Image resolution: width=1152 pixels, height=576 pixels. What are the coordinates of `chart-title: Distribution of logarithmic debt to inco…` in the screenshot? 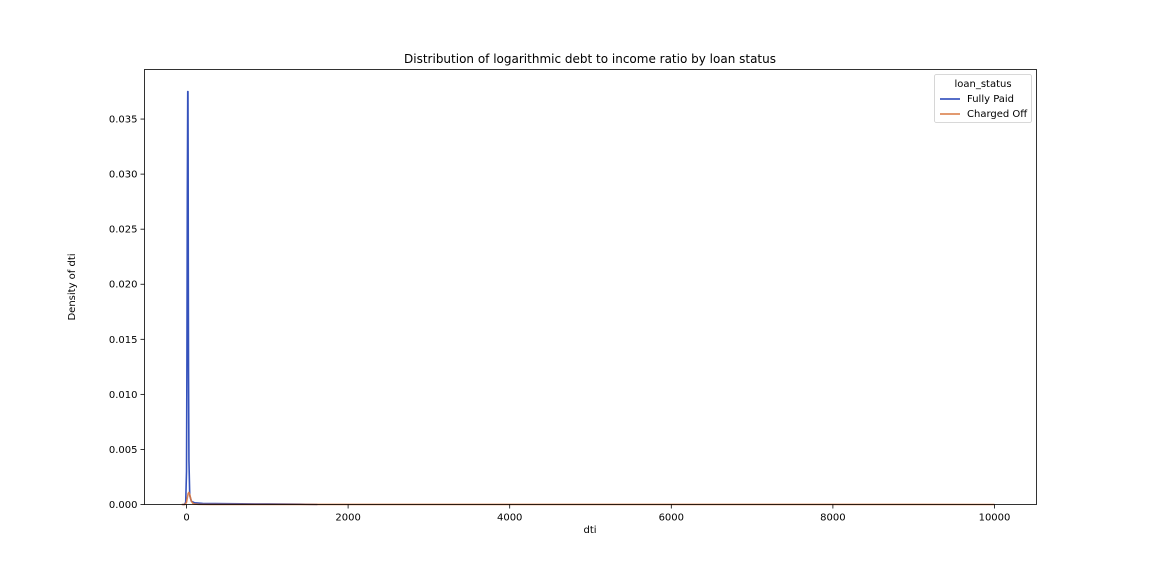 It's located at (590, 59).